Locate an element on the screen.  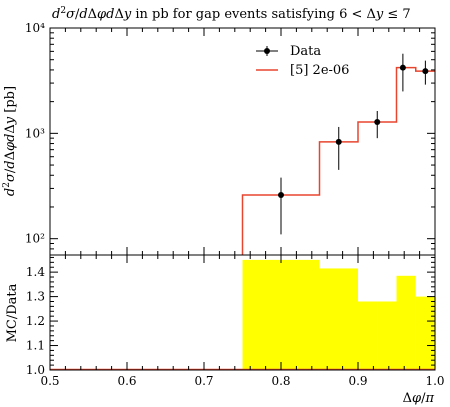
ratio-y-tick-label: 1.0 is located at coordinates (35, 370).